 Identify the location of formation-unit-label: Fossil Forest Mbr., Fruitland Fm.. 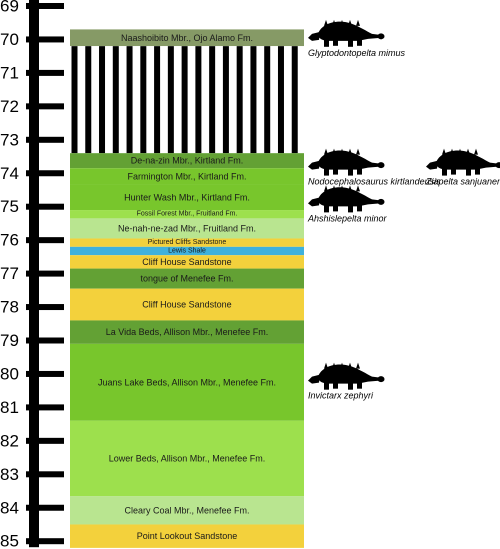
(187, 214).